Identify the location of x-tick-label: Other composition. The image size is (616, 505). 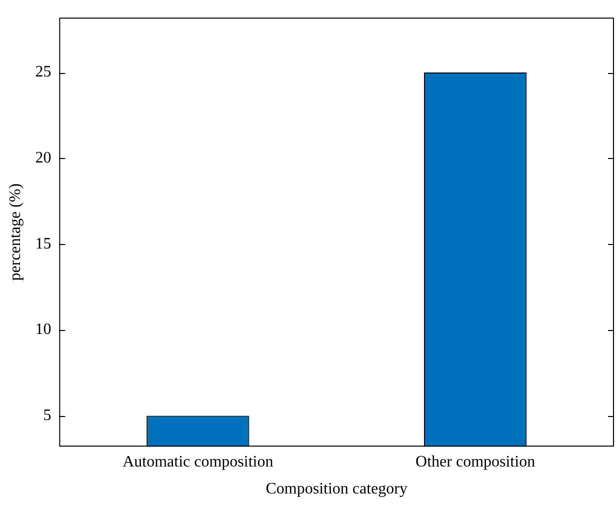
(476, 461).